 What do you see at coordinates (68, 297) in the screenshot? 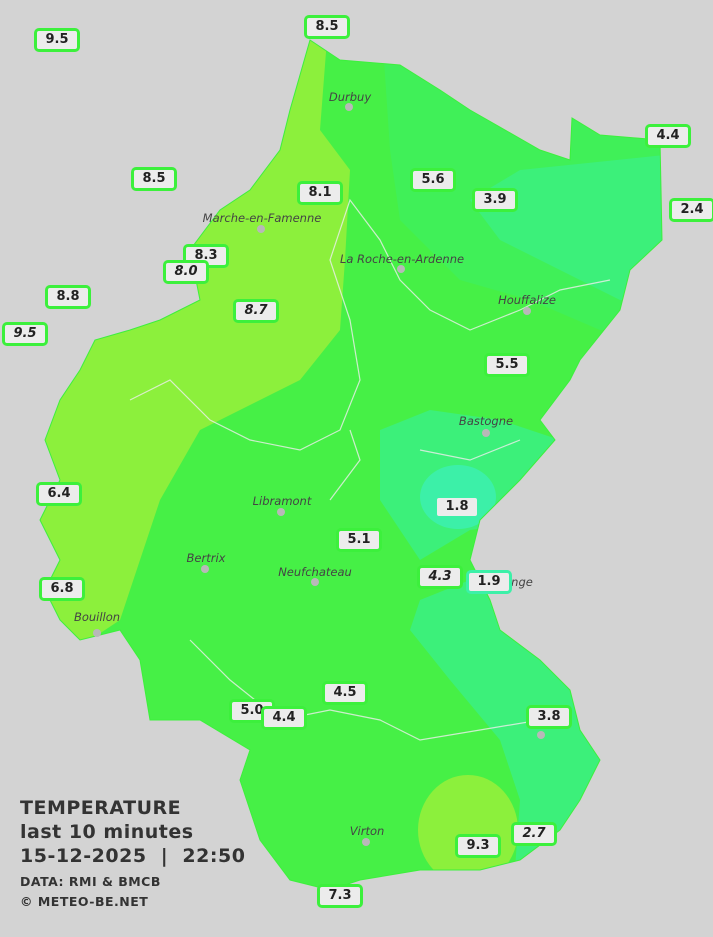
I see `station-value: 8.8` at bounding box center [68, 297].